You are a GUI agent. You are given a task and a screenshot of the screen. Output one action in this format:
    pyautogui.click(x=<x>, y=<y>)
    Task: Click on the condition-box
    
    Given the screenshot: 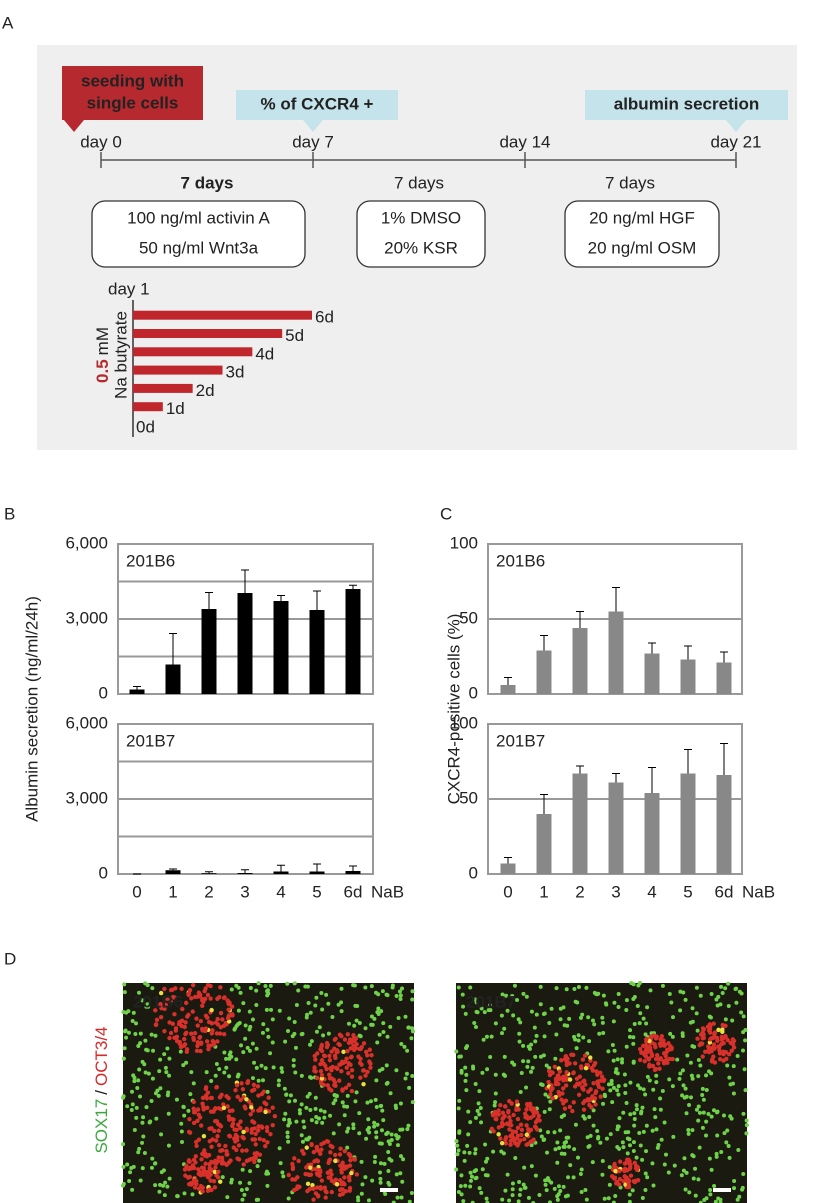 What is the action you would take?
    pyautogui.click(x=198, y=234)
    